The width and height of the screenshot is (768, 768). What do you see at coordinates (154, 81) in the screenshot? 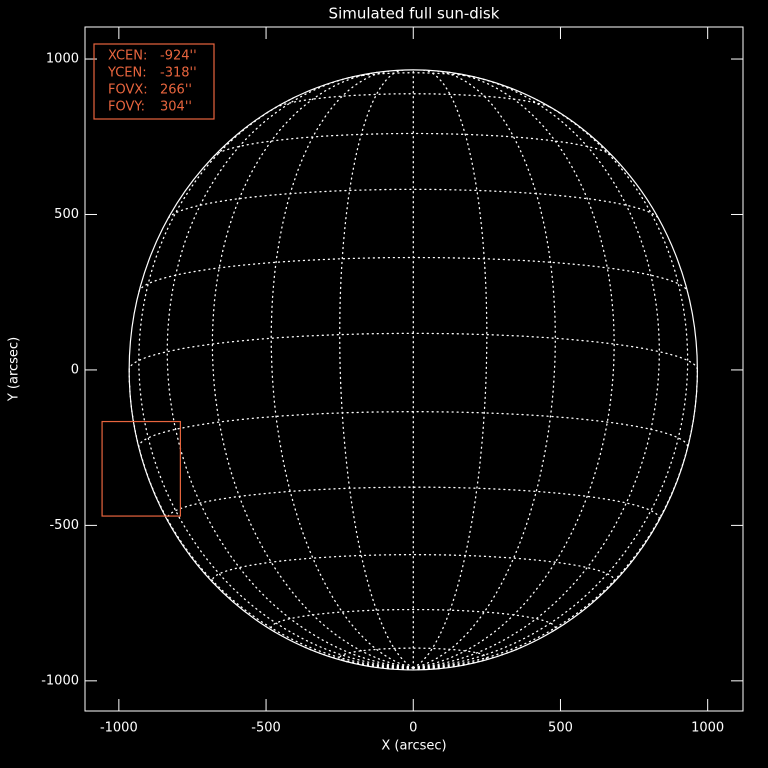
I see `info-box` at bounding box center [154, 81].